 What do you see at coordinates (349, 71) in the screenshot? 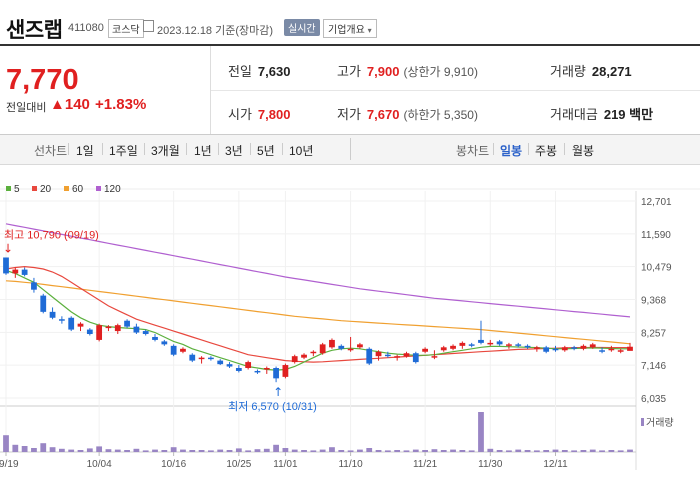
I see `day-high-label: 고가` at bounding box center [349, 71].